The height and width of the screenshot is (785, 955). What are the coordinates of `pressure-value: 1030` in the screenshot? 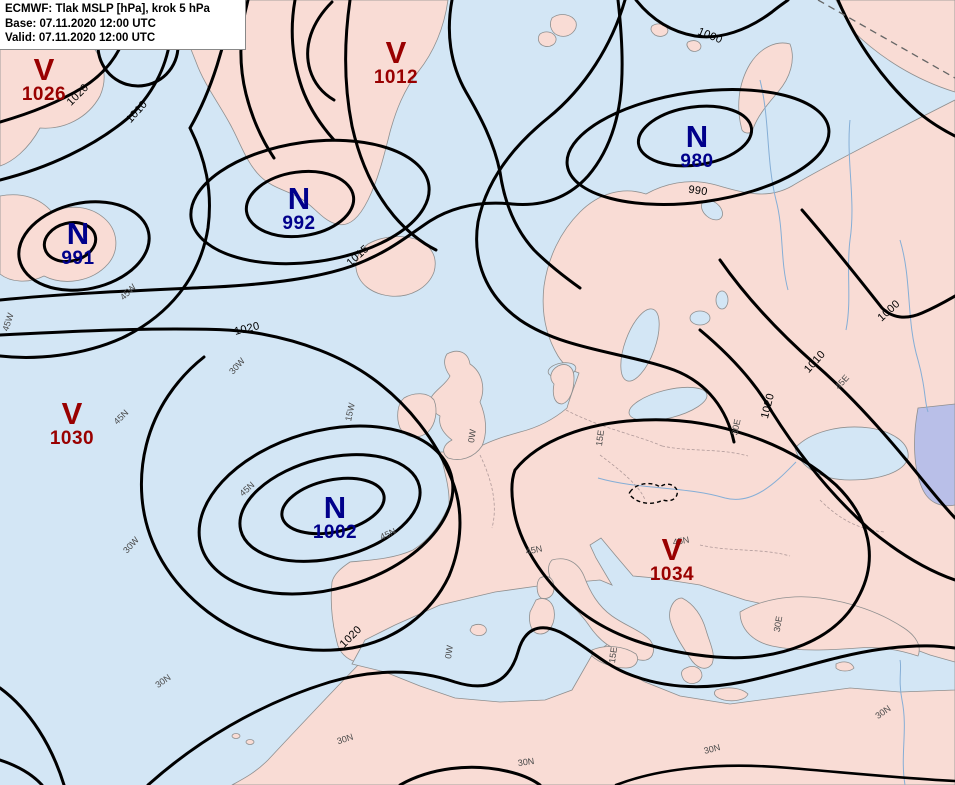 It's located at (72, 438).